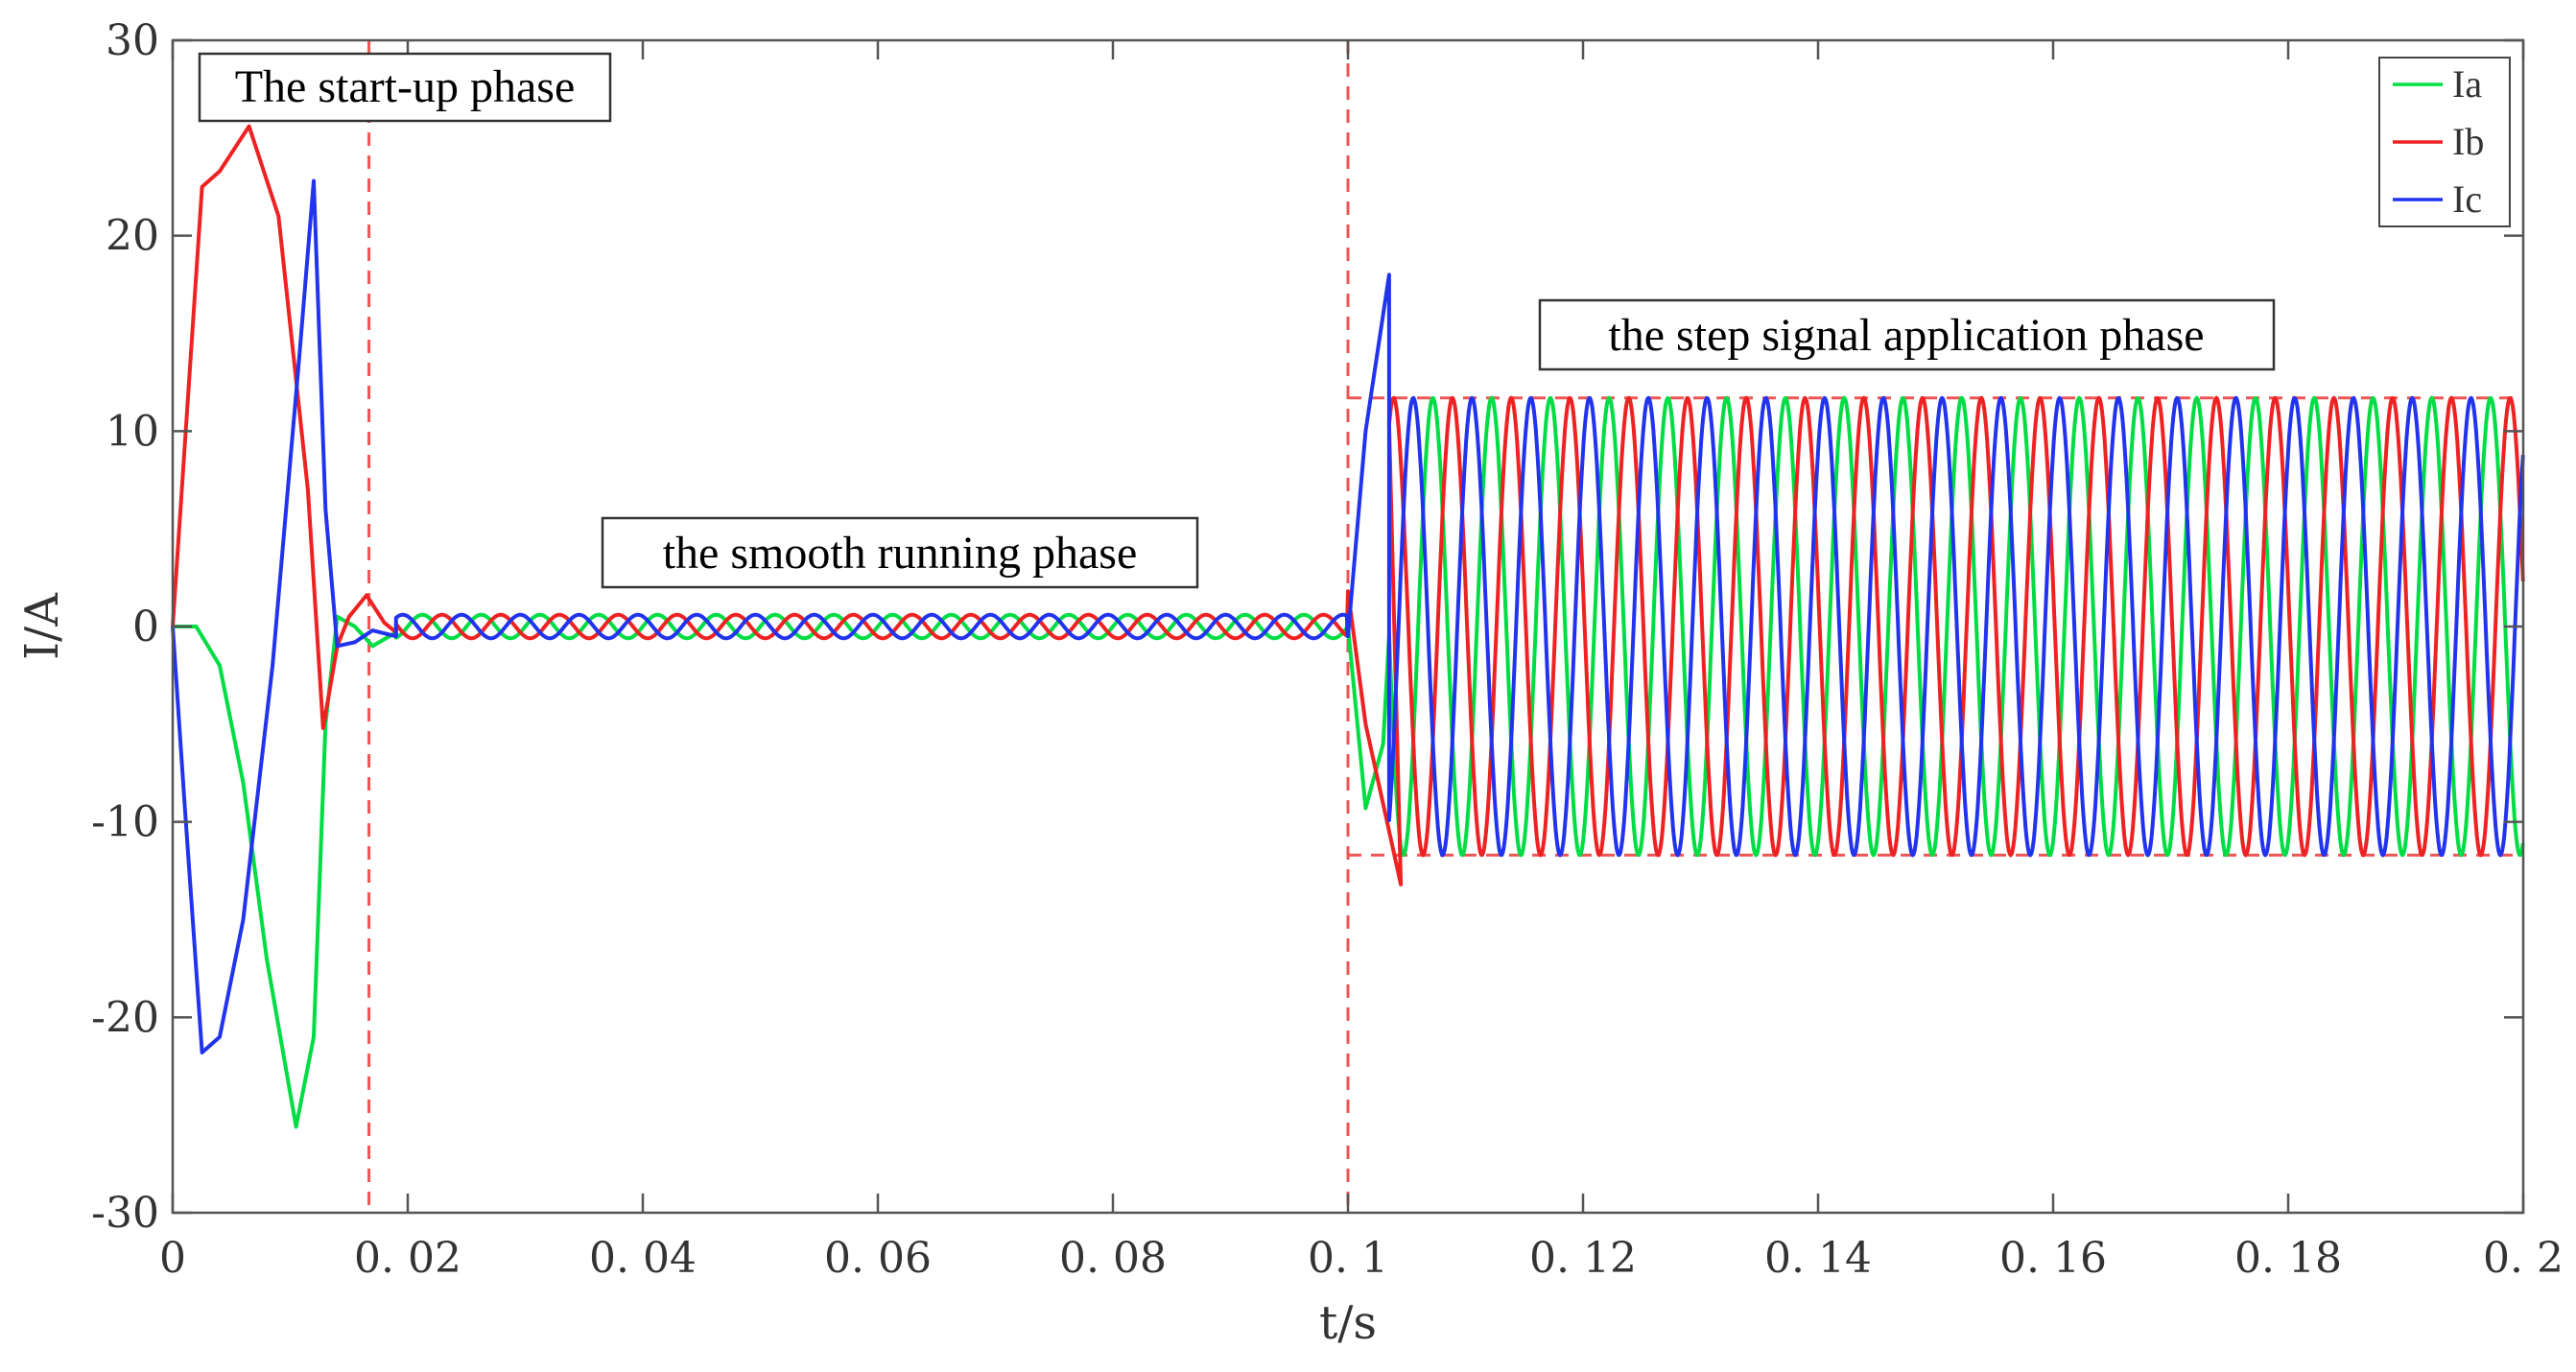 Image resolution: width=2576 pixels, height=1372 pixels. Describe the element at coordinates (2053, 1258) in the screenshot. I see `x-tick-label: 0. 16` at that location.